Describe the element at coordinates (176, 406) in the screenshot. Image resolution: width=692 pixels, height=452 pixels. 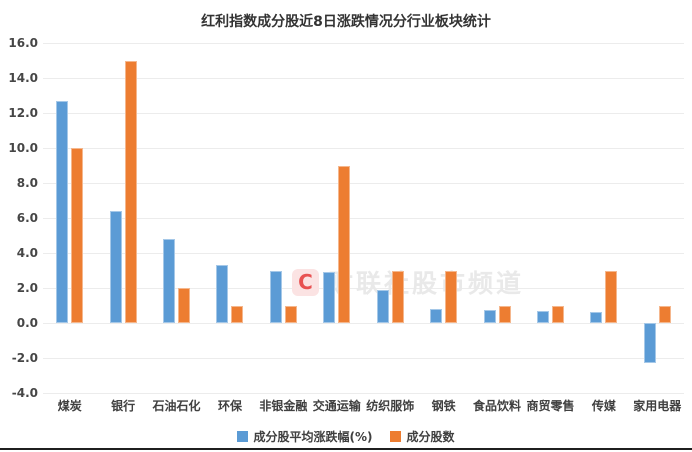
I see `x-tick-label: 石油石化` at that location.